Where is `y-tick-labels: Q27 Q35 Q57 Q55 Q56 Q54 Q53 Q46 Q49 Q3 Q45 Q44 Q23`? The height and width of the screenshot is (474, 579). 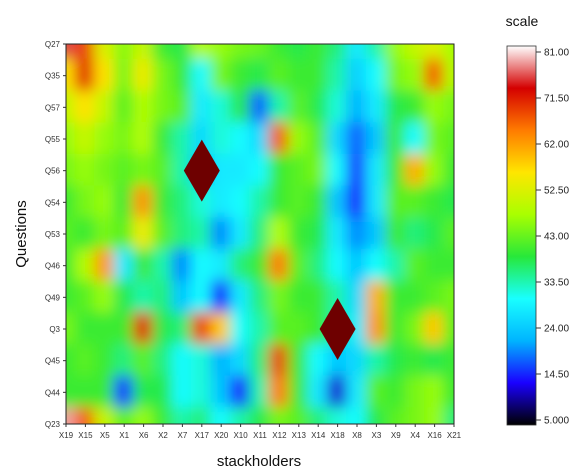 y-tick-labels: Q27 Q35 Q57 Q55 Q56 Q54 Q53 Q46 Q49 Q3 Q45 Q44 Q23 is located at coordinates (55, 234).